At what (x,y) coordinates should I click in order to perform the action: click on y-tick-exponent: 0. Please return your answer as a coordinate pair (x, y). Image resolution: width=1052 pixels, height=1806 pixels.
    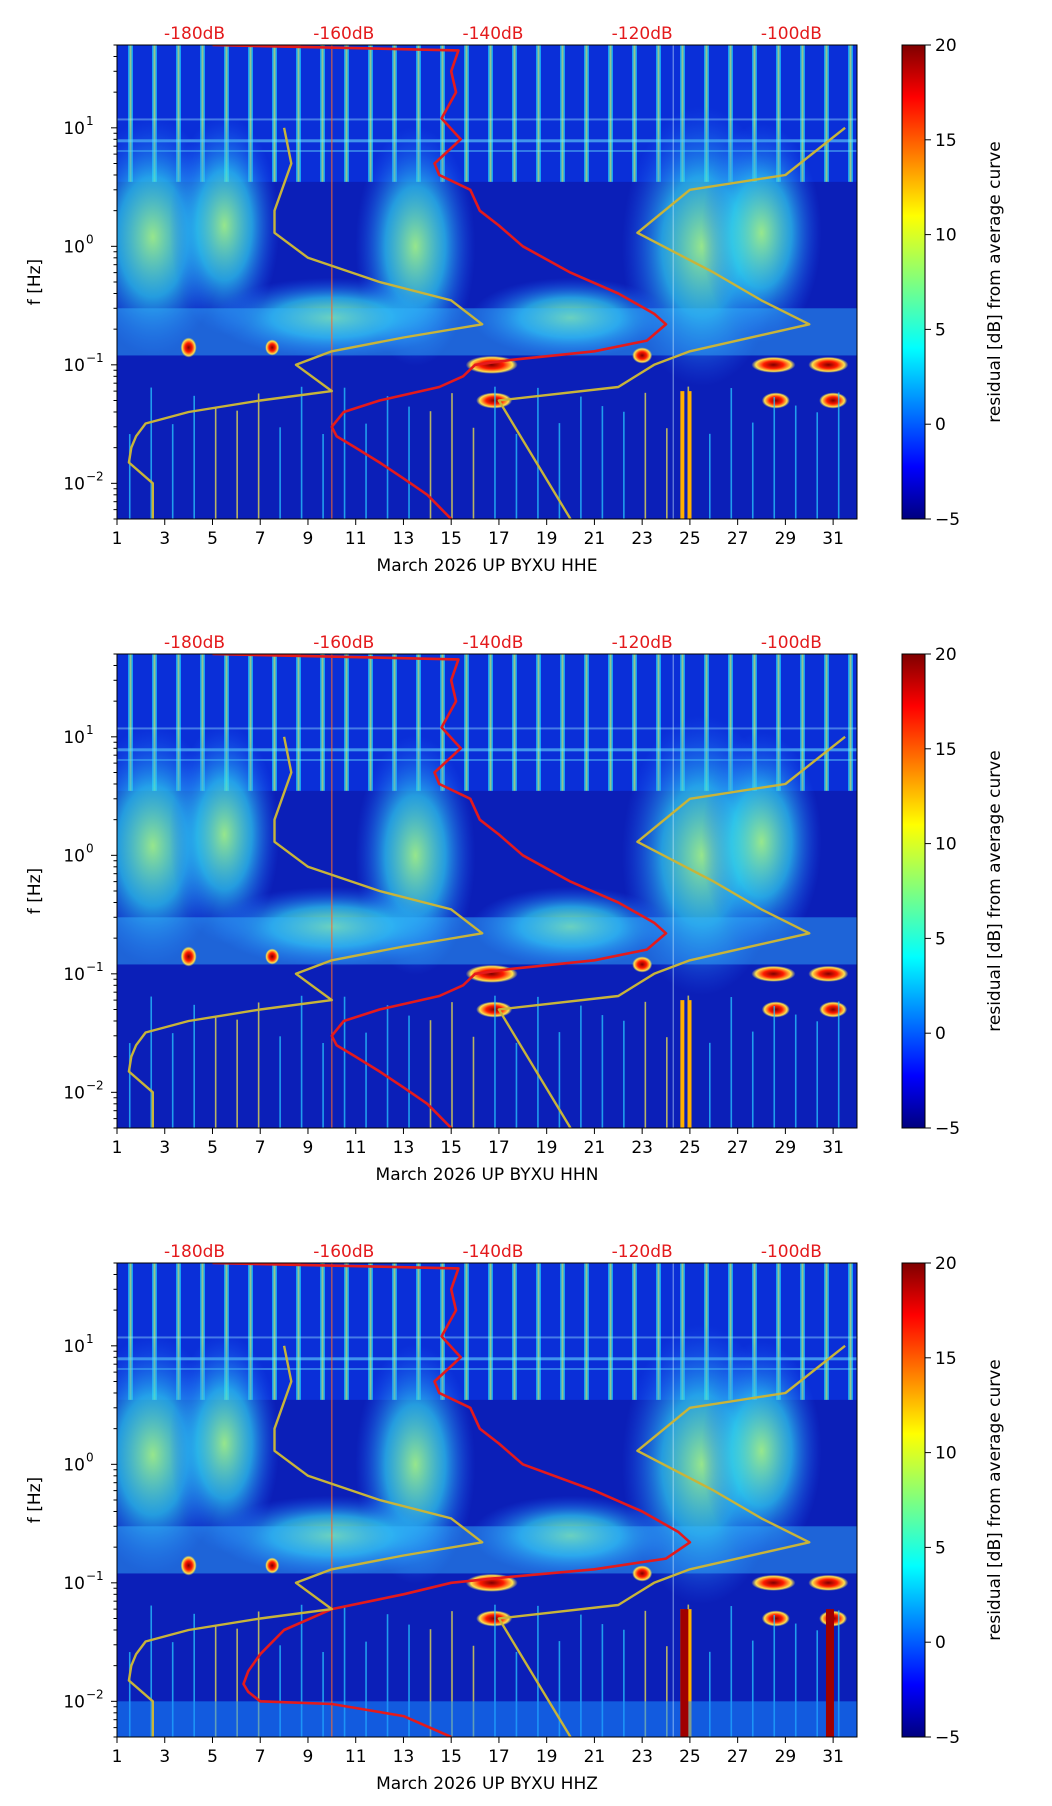
    Looking at the image, I should click on (90, 848).